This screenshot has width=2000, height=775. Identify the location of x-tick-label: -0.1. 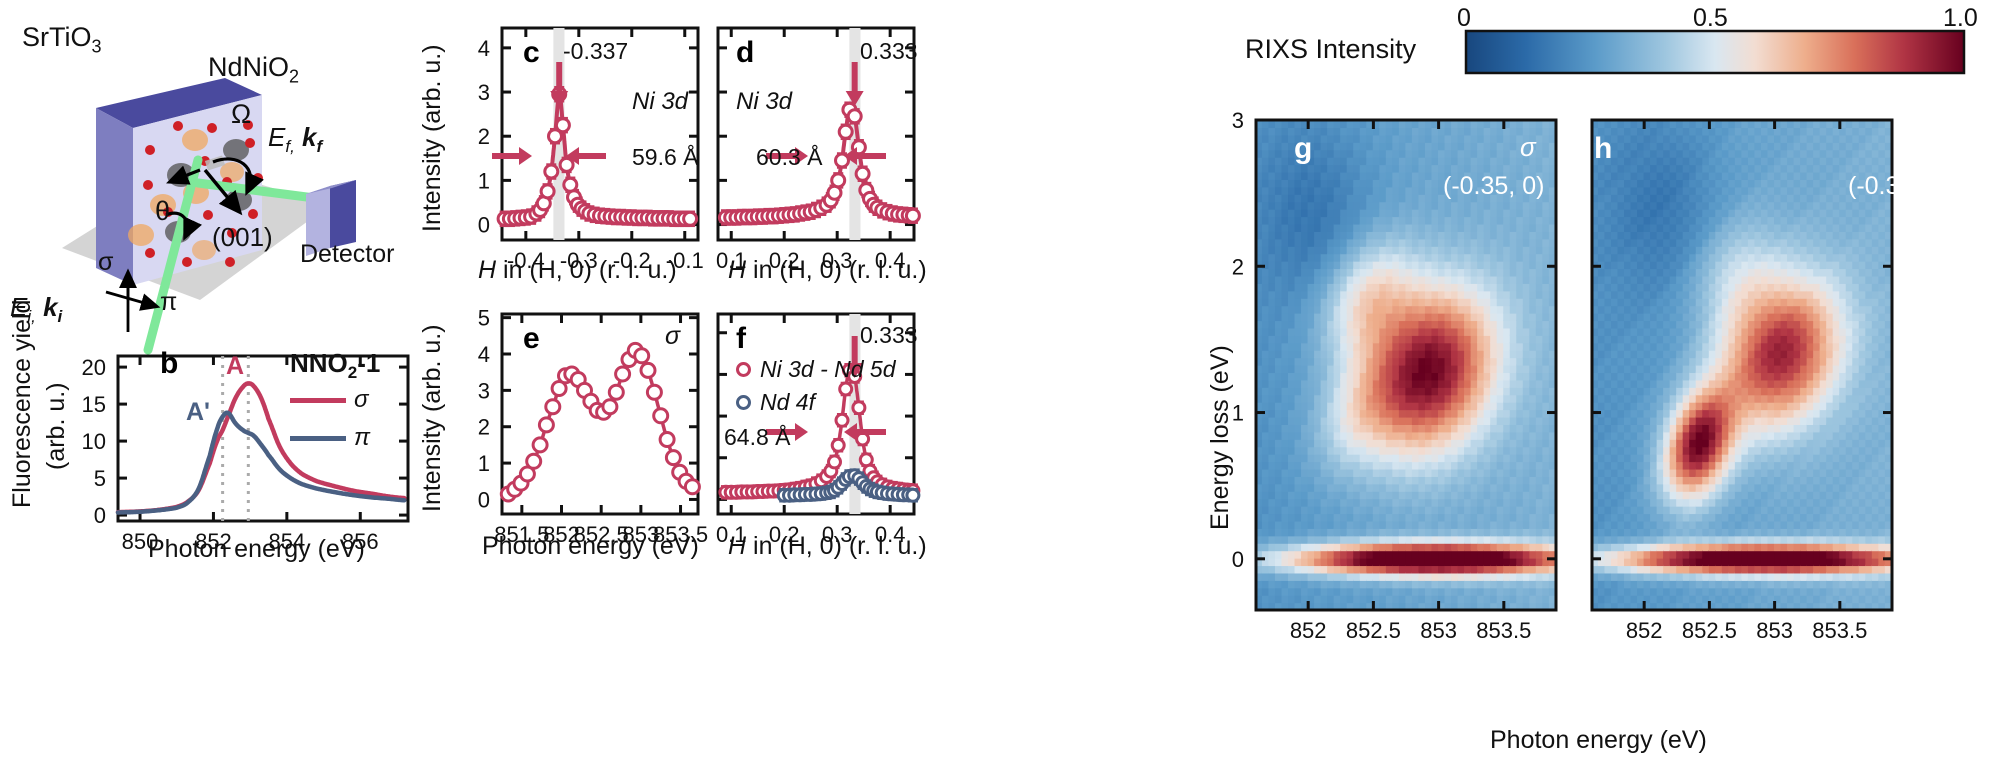
(685, 260).